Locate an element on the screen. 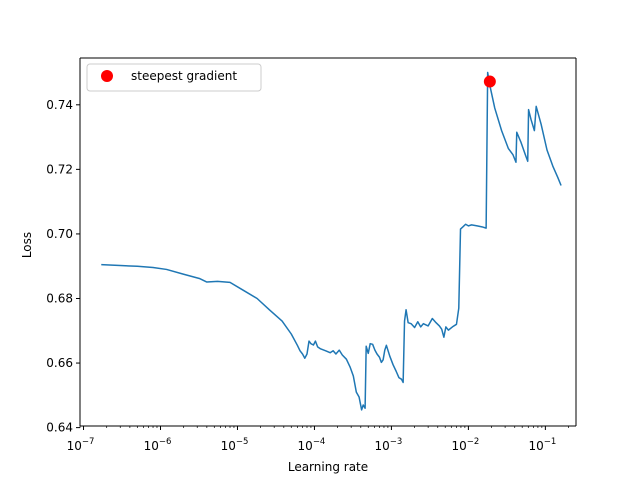  y-tick-label: 0.66 is located at coordinates (59, 363).